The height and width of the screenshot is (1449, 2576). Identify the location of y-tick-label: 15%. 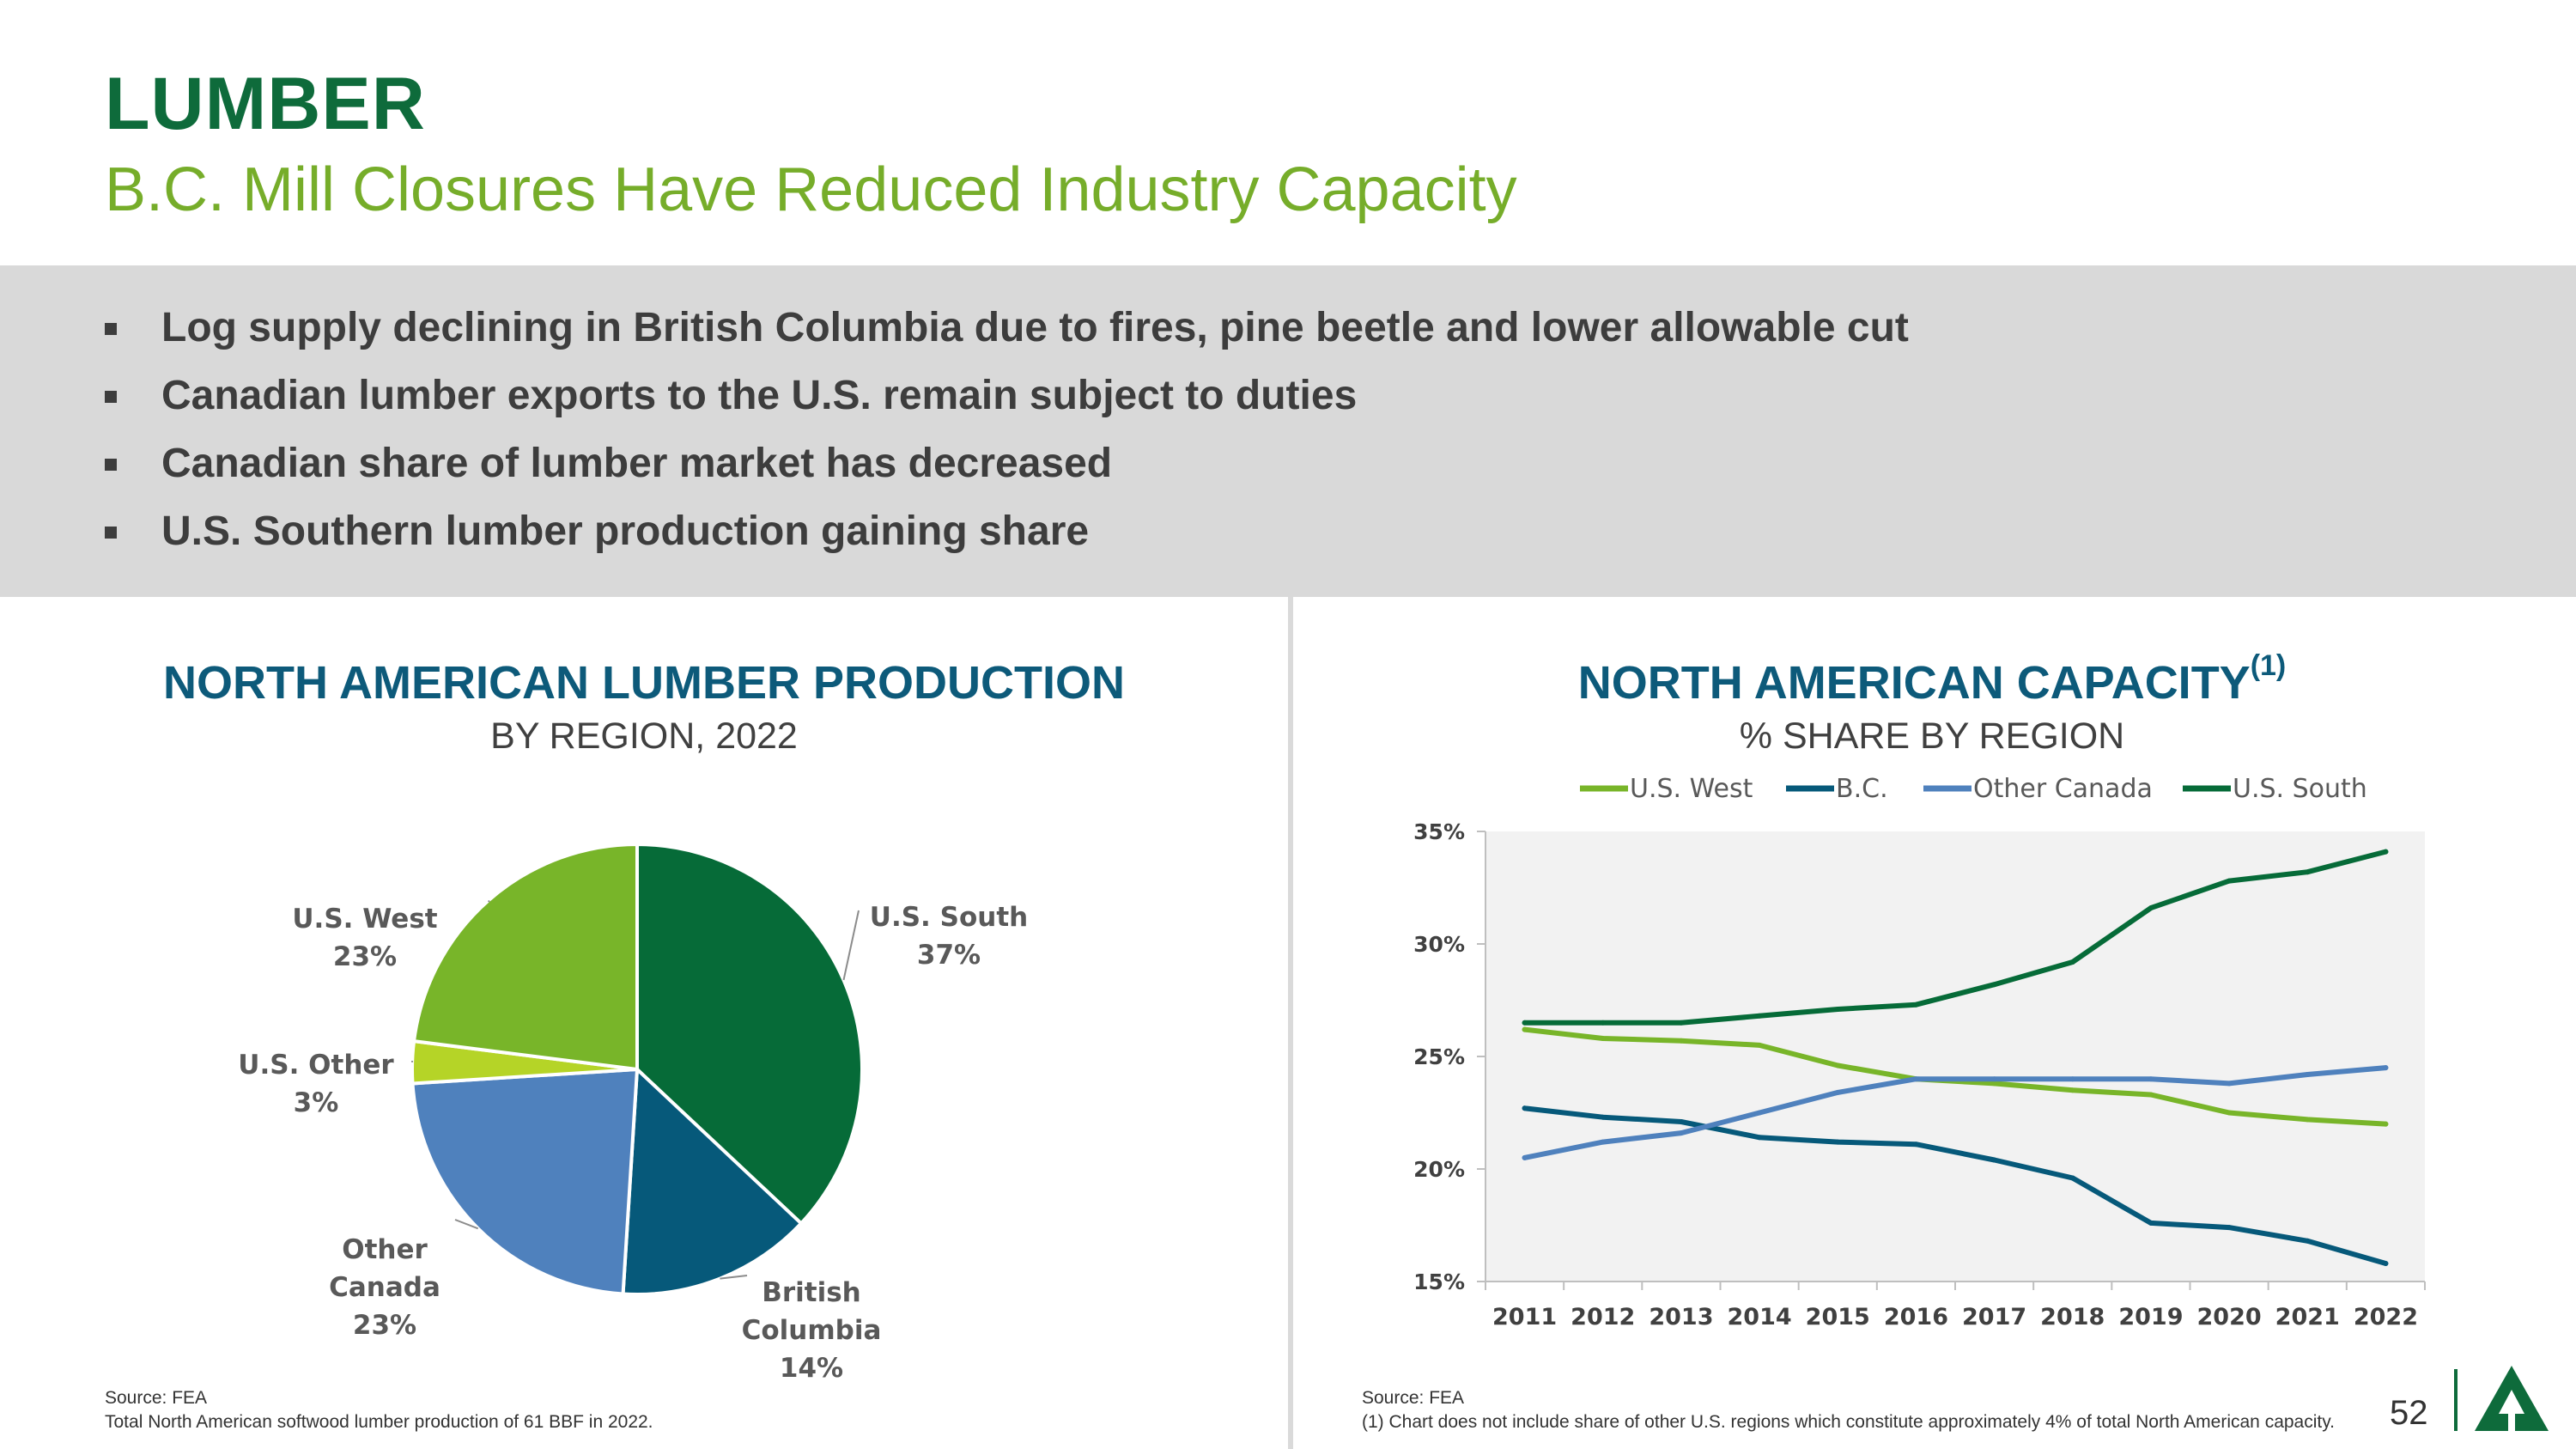
(1439, 1281).